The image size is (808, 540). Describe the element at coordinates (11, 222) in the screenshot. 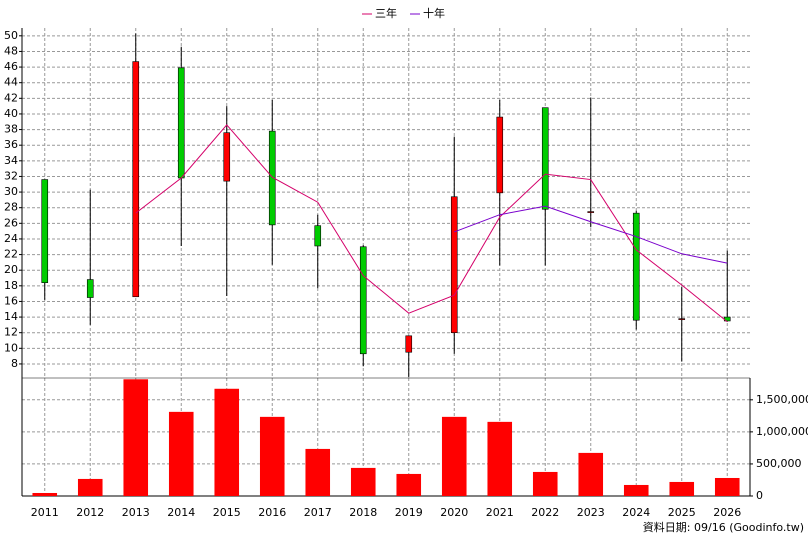

I see `y-tick-label: 26` at that location.